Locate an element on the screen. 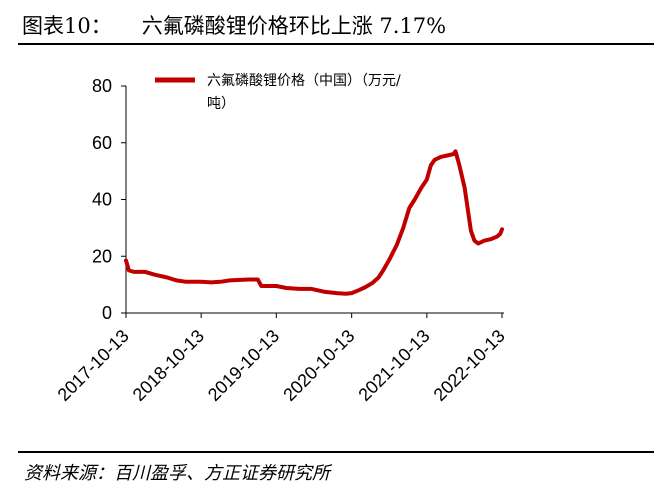 Image resolution: width=667 pixels, height=498 pixels. y-tick-label: 20 is located at coordinates (102, 256).